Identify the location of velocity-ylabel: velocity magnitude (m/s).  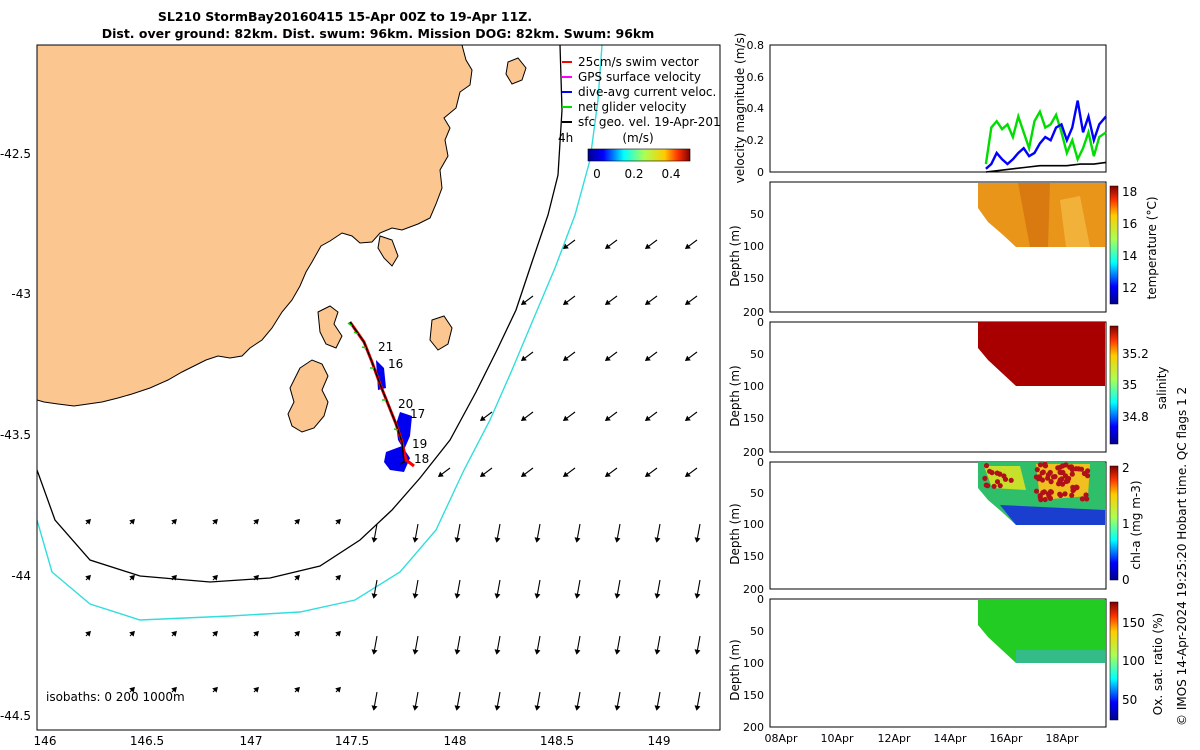
(740, 108).